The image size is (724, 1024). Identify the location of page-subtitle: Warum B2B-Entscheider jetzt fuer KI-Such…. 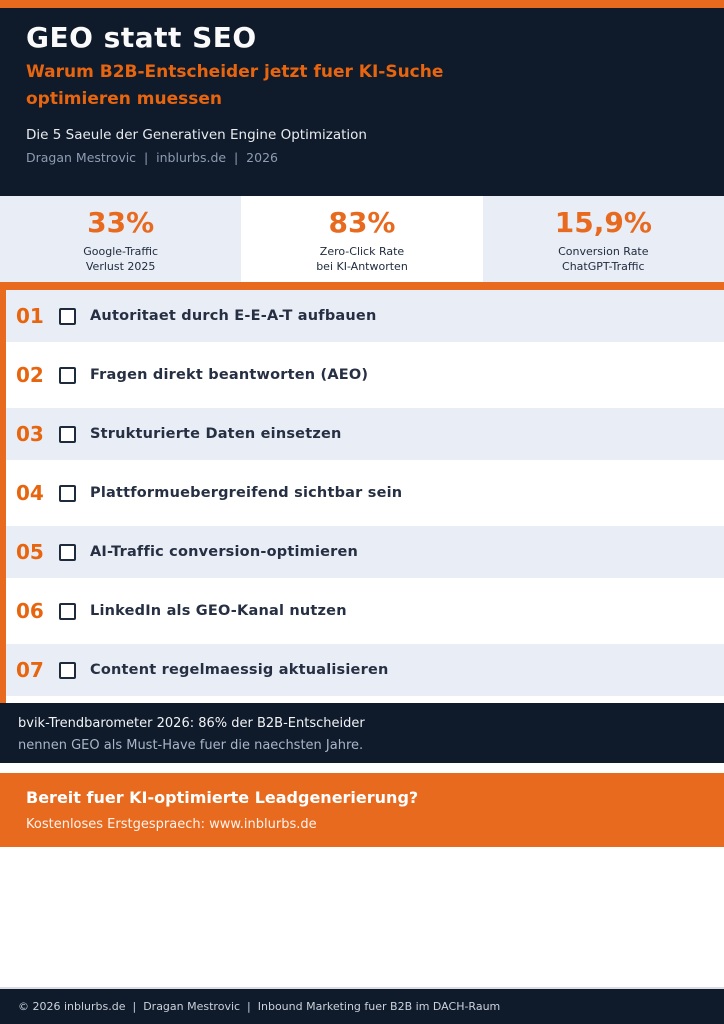
(235, 85).